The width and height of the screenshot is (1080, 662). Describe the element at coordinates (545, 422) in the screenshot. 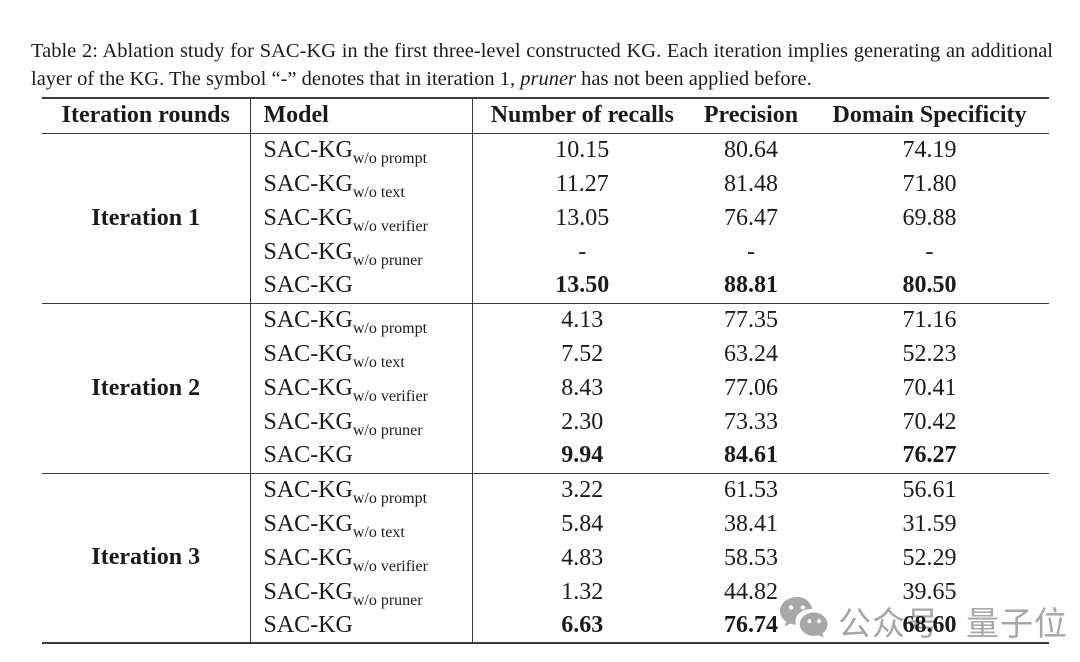

I see `table-row: SAC-KGw/o pruner 2.30 73.33 70.42` at that location.